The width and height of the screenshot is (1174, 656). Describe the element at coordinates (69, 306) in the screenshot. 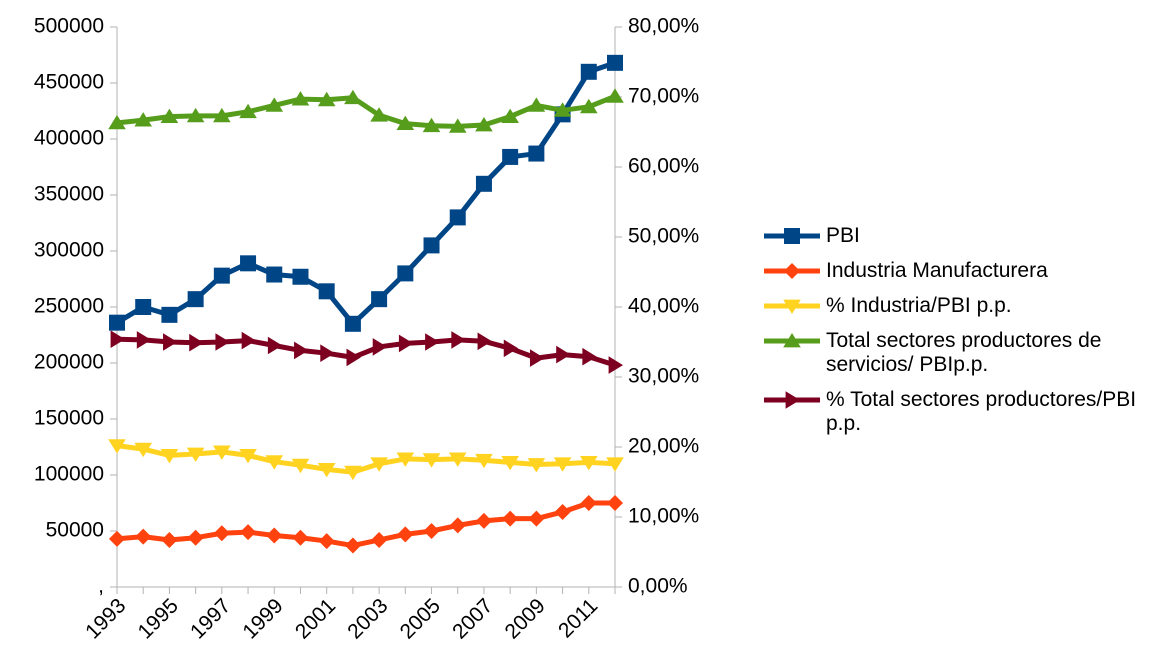

I see `y-tick-label: 250000` at that location.